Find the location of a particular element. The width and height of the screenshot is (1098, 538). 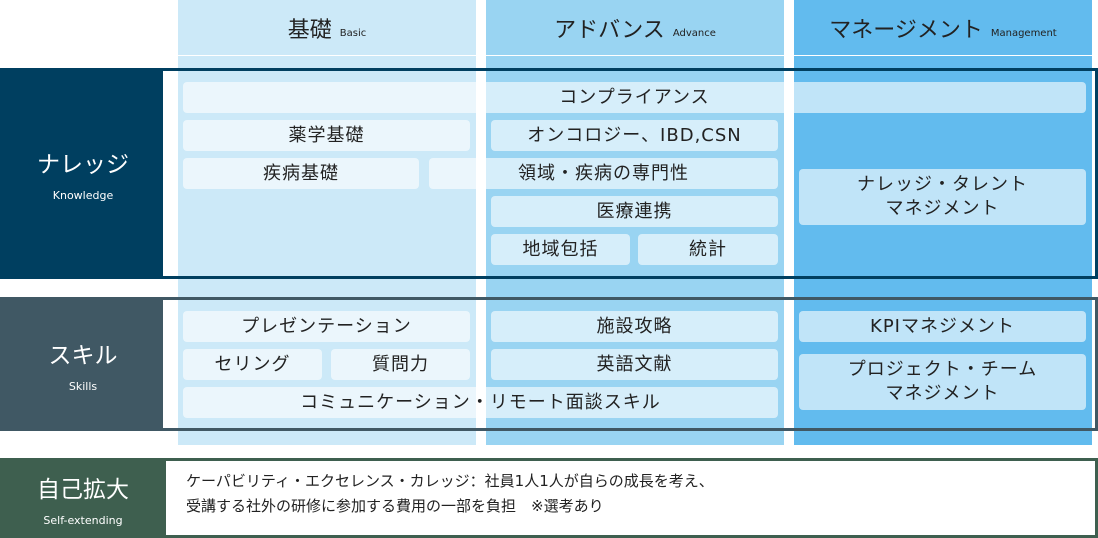

item-medical-collab: 医療連携 is located at coordinates (634, 211).